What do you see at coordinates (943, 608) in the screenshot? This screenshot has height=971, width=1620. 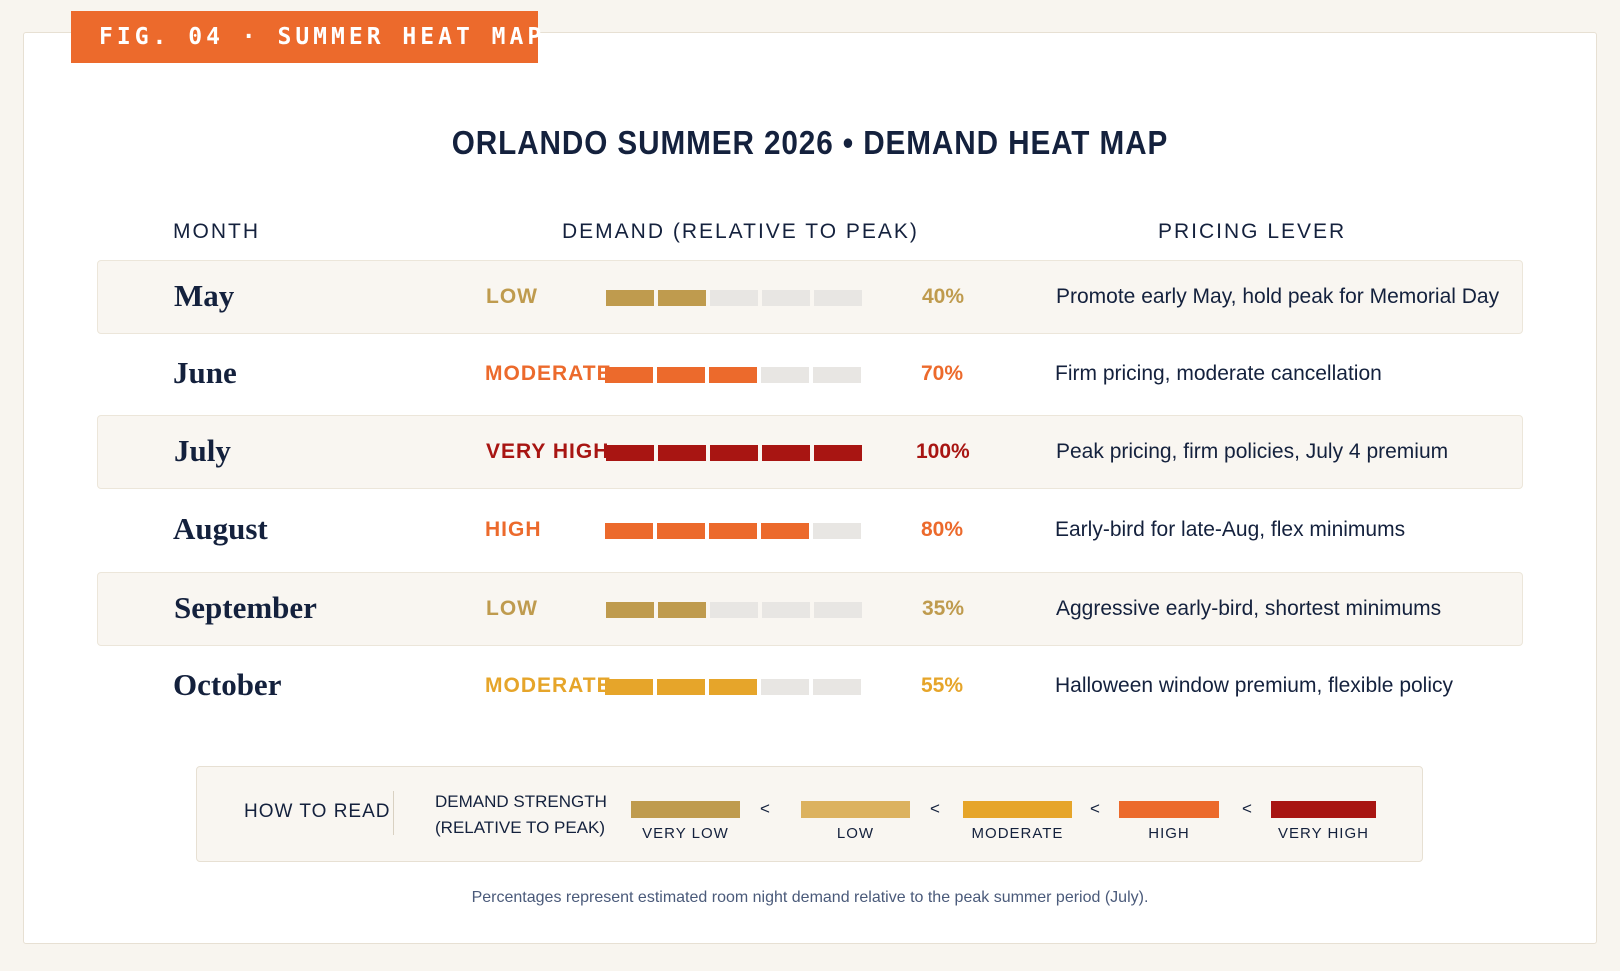 I see `row-percent: 35%` at bounding box center [943, 608].